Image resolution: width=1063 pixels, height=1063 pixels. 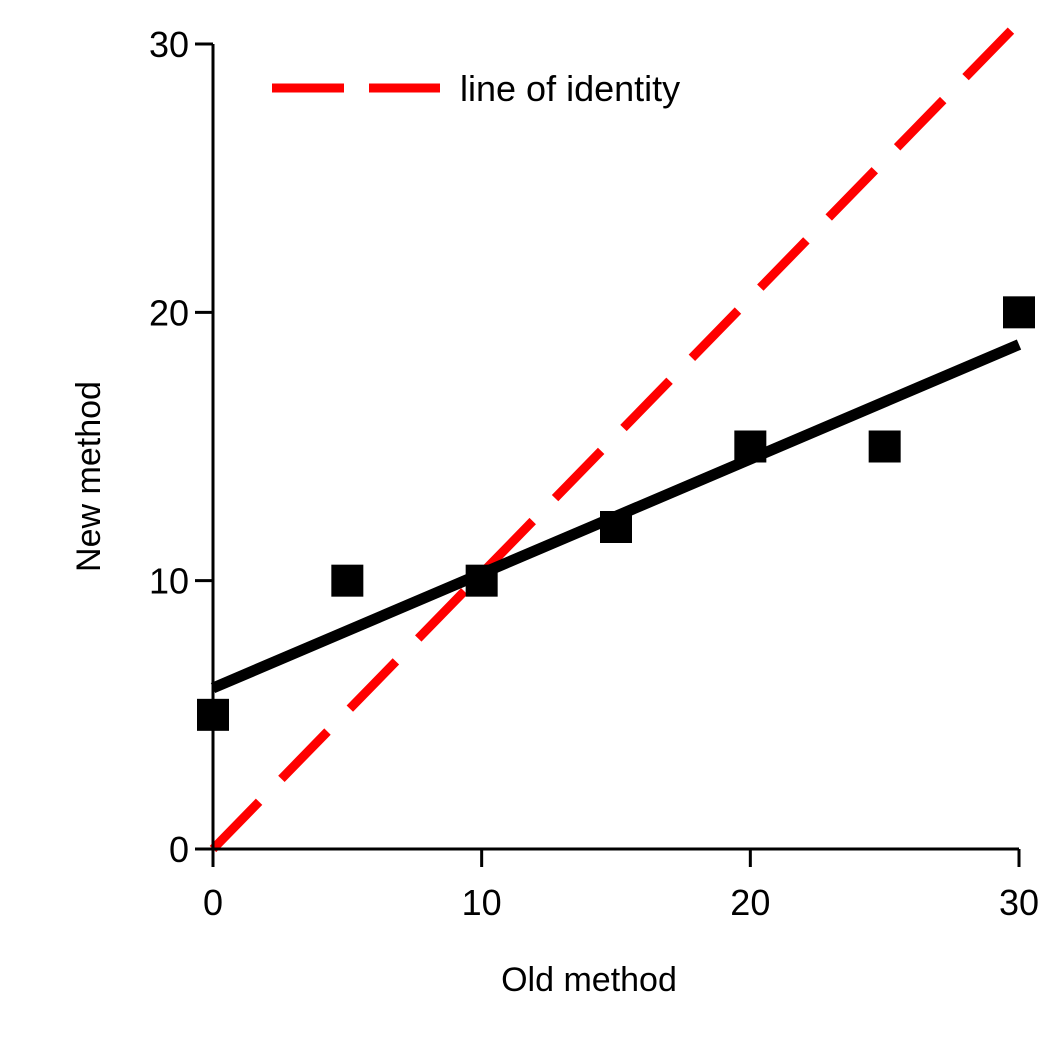 I want to click on y-tick-label: 30, so click(x=169, y=44).